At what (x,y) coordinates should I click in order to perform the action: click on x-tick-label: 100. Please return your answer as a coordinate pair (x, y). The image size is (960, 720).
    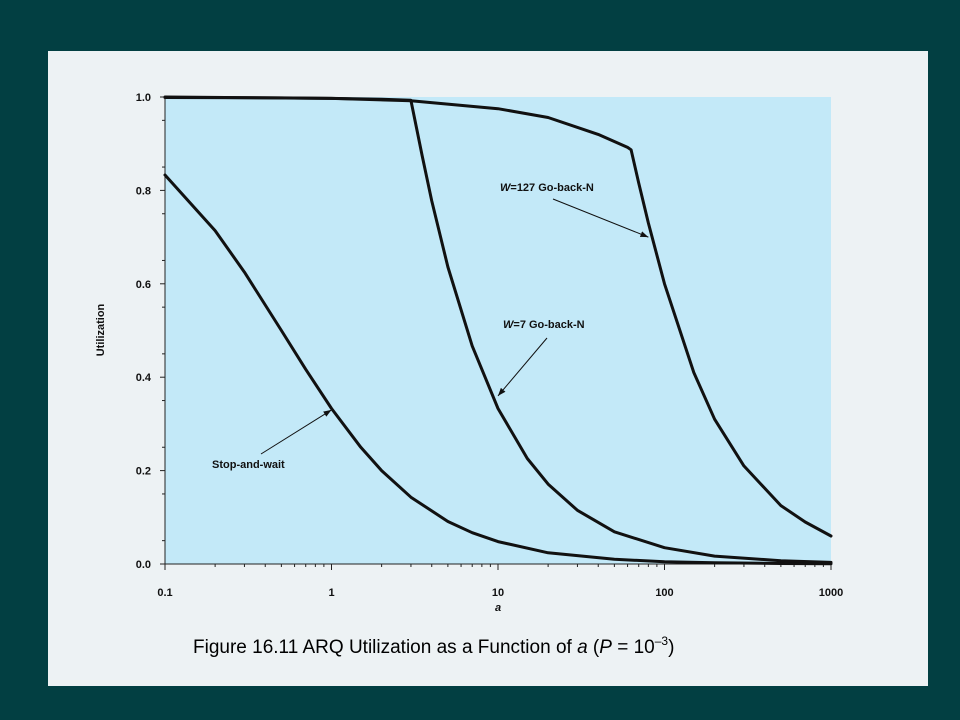
    Looking at the image, I should click on (664, 593).